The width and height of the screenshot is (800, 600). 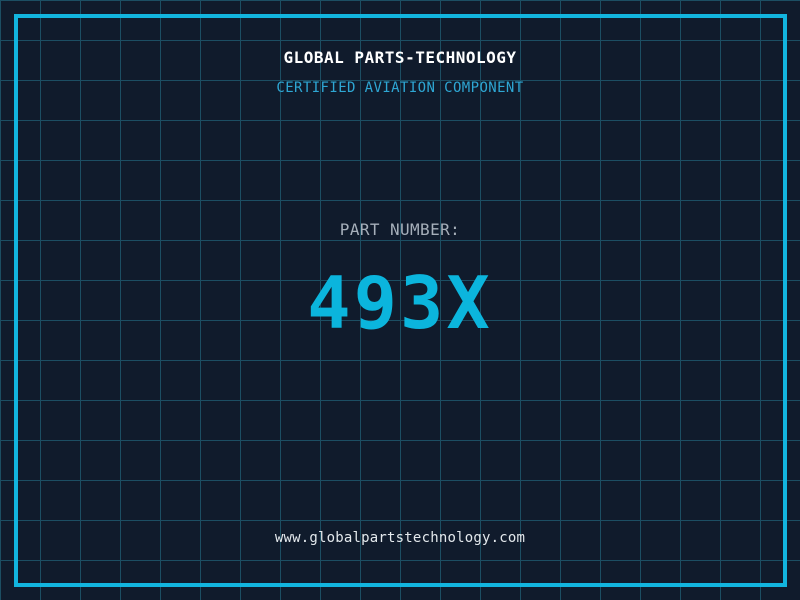 I want to click on part-number-label: PART NUMBER:, so click(x=400, y=229).